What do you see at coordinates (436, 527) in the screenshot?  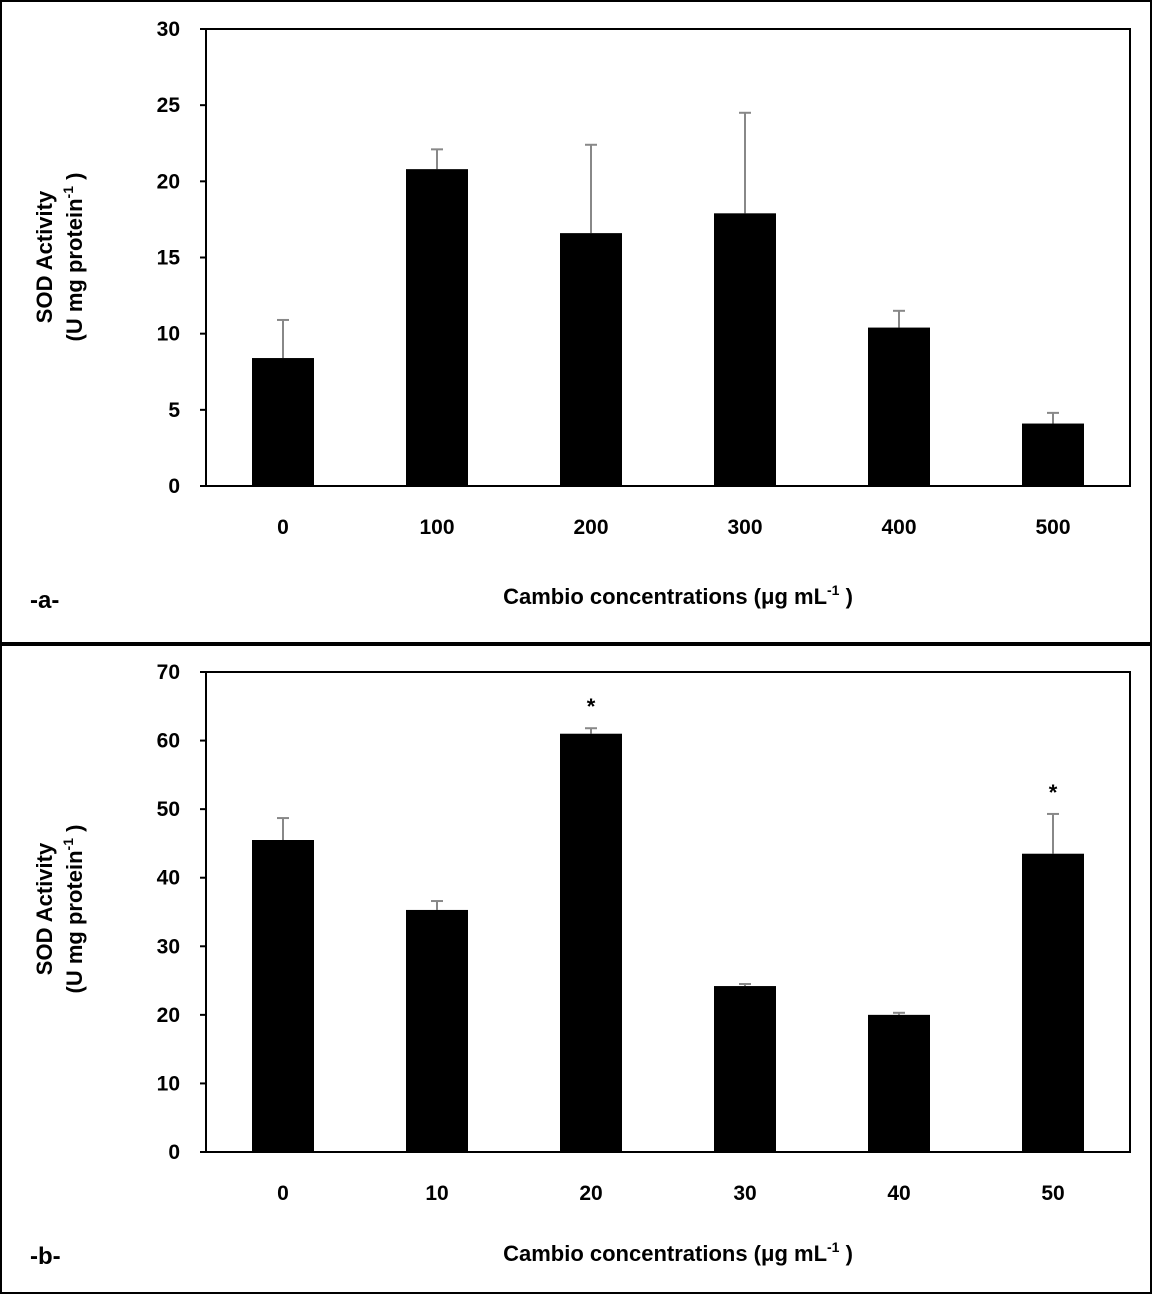 I see `x-tick-label: 100` at bounding box center [436, 527].